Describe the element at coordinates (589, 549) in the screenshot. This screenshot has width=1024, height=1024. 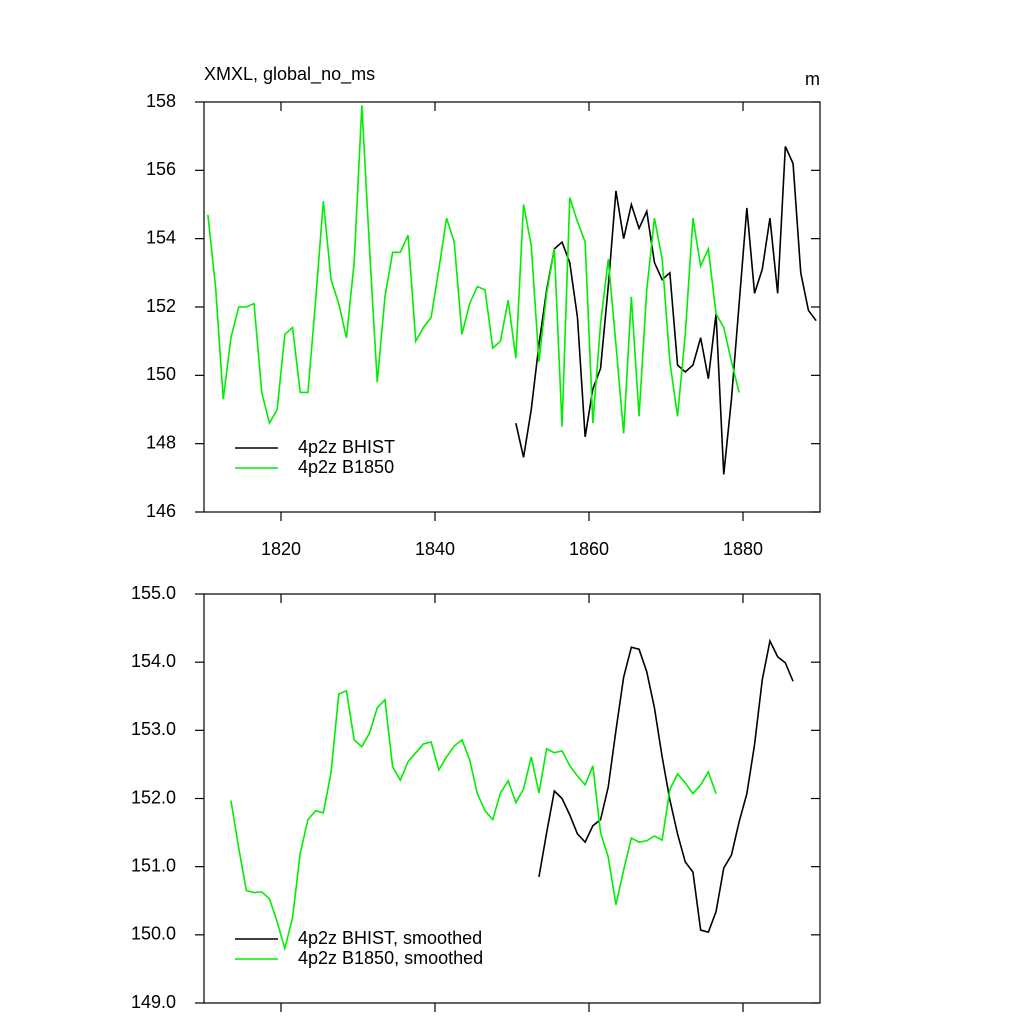
I see `x-tick-label: 1860` at that location.